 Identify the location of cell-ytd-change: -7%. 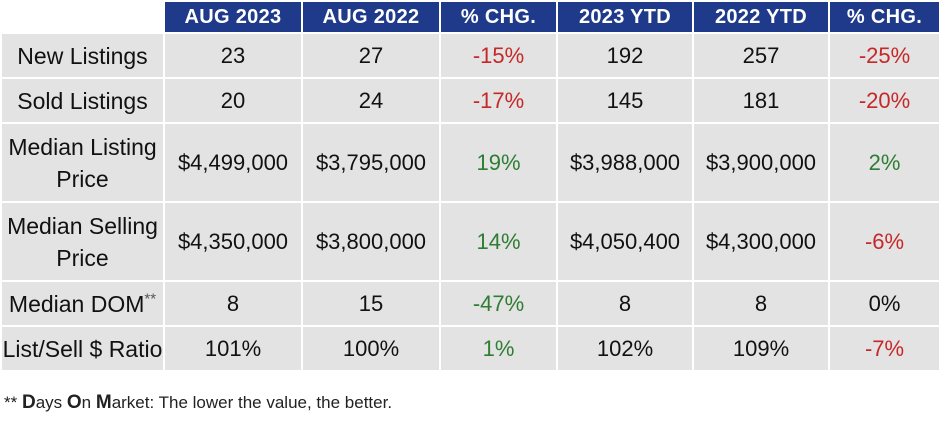
(884, 348).